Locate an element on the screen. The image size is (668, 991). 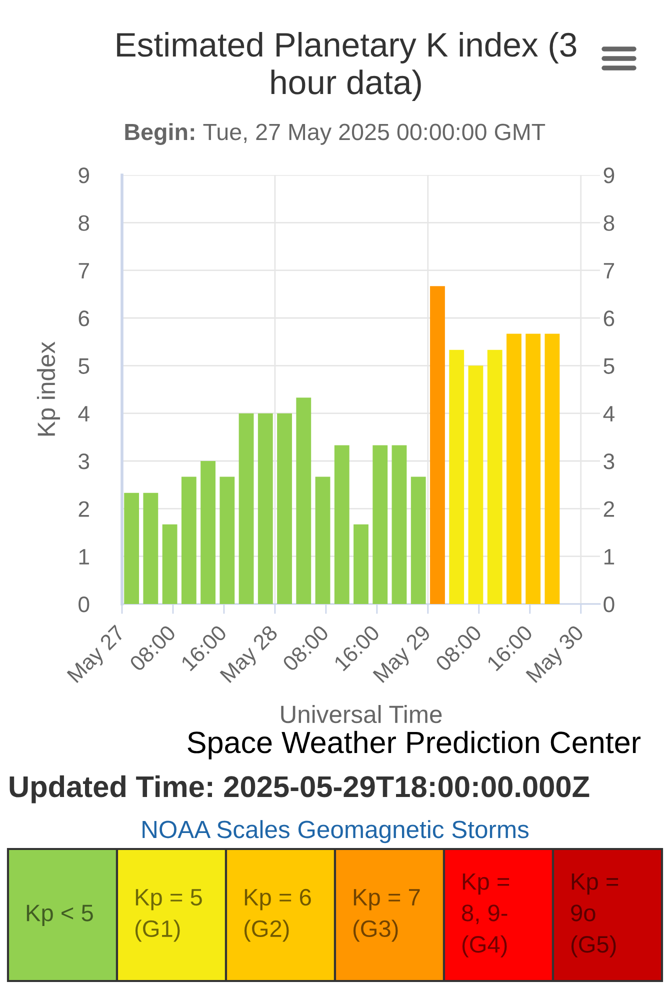
y-tick-label: 7 is located at coordinates (83, 270).